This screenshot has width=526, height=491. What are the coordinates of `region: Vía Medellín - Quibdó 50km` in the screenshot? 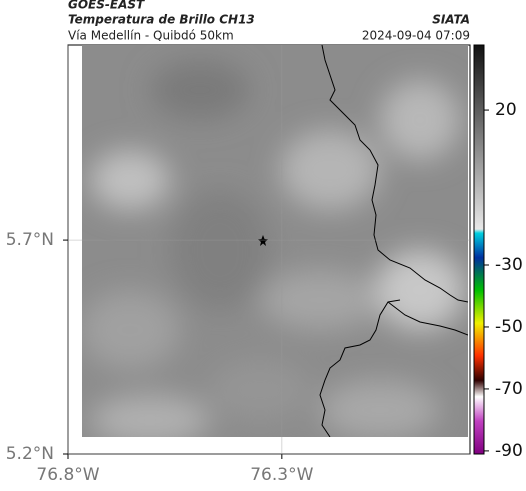 It's located at (151, 36).